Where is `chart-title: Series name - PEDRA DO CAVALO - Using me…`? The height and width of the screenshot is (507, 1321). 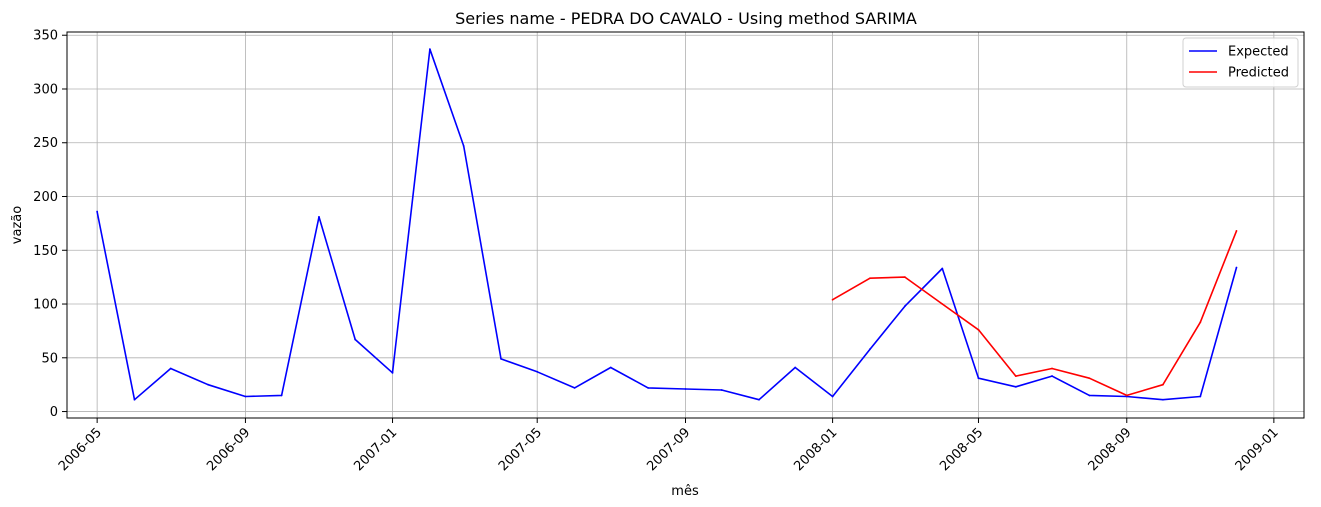 chart-title: Series name - PEDRA DO CAVALO - Using me… is located at coordinates (686, 18).